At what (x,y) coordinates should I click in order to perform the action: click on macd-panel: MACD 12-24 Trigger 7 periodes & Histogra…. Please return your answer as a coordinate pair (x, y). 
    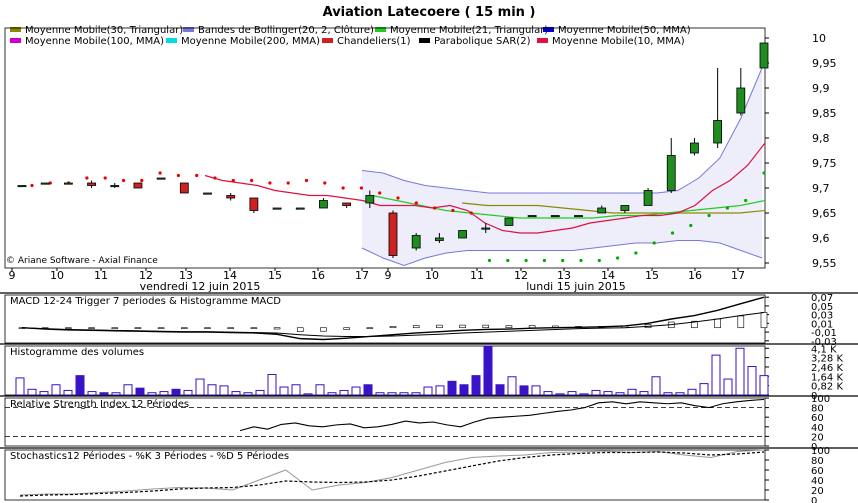
    Looking at the image, I should click on (429, 320).